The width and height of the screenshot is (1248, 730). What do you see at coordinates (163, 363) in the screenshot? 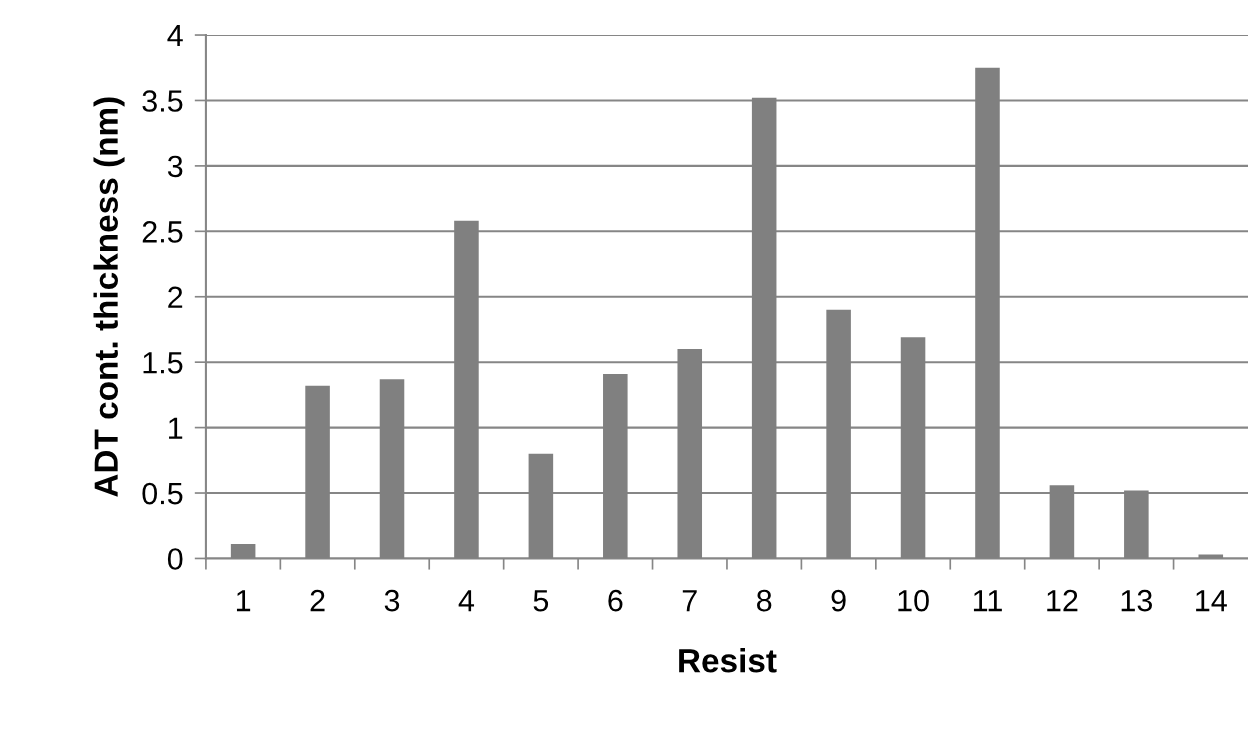
I see `y-tick-label: 1.5` at bounding box center [163, 363].